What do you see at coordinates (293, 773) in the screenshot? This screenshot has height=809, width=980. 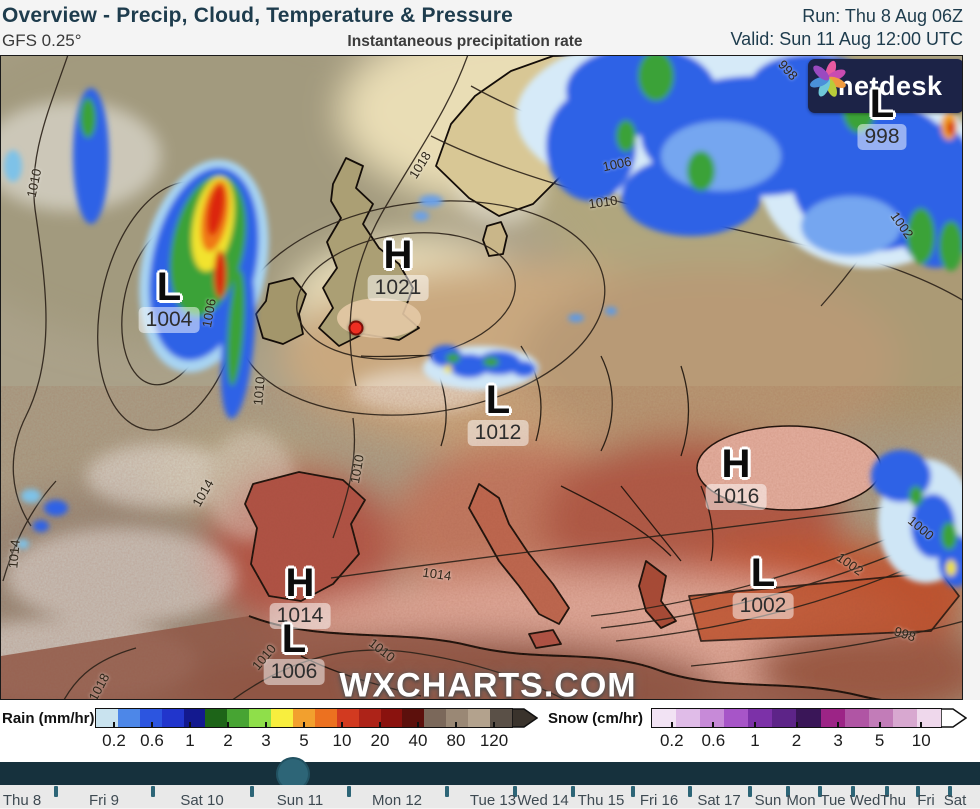 I see `time-slider-handle` at bounding box center [293, 773].